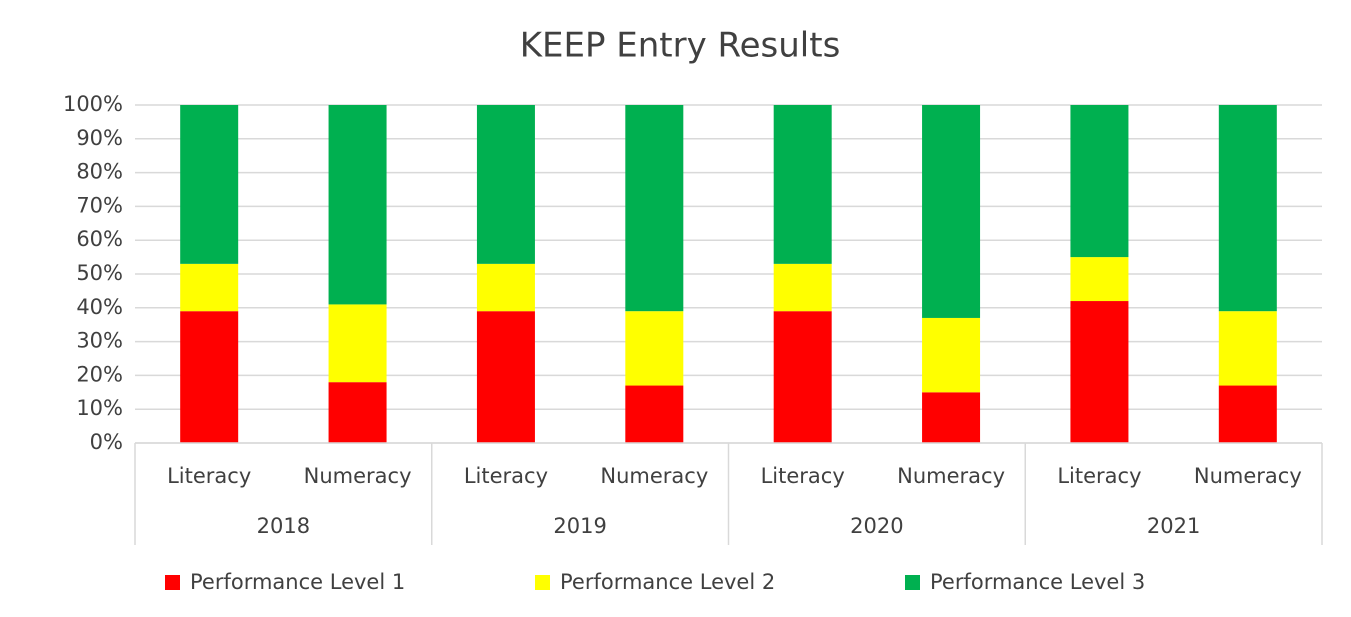 The height and width of the screenshot is (617, 1351). I want to click on legend-label: Performance Level 3, so click(1037, 582).